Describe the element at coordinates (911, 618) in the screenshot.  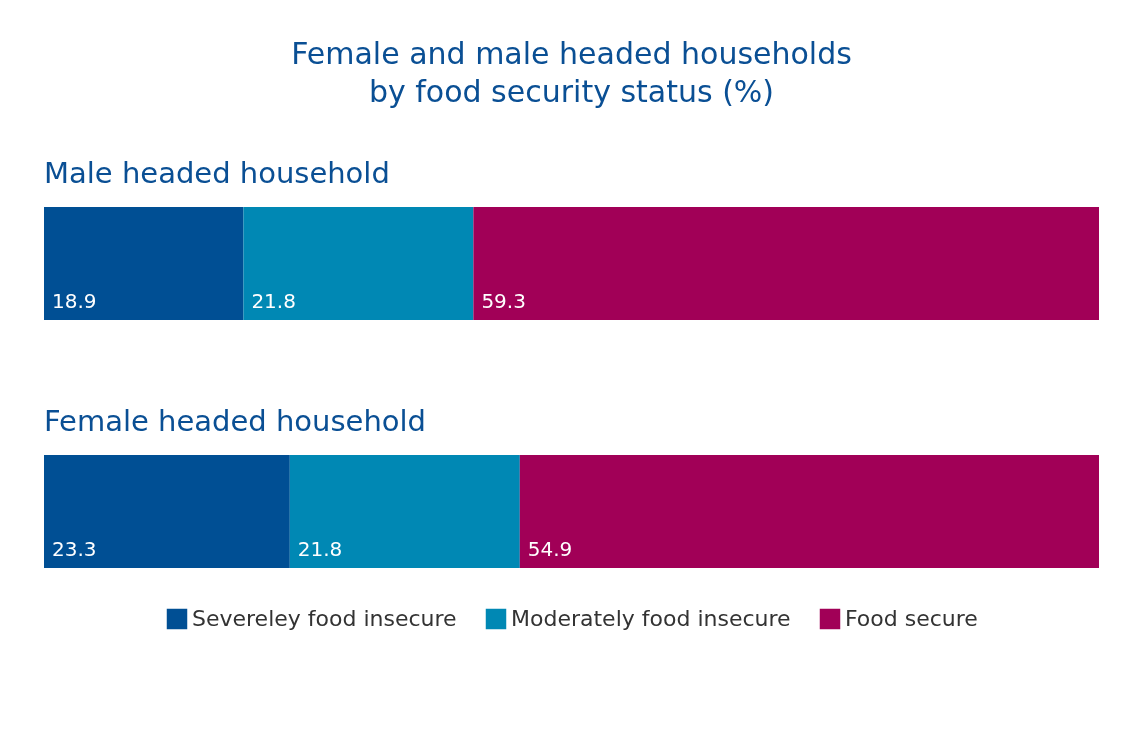
I see `legend-label: Food secure` at that location.